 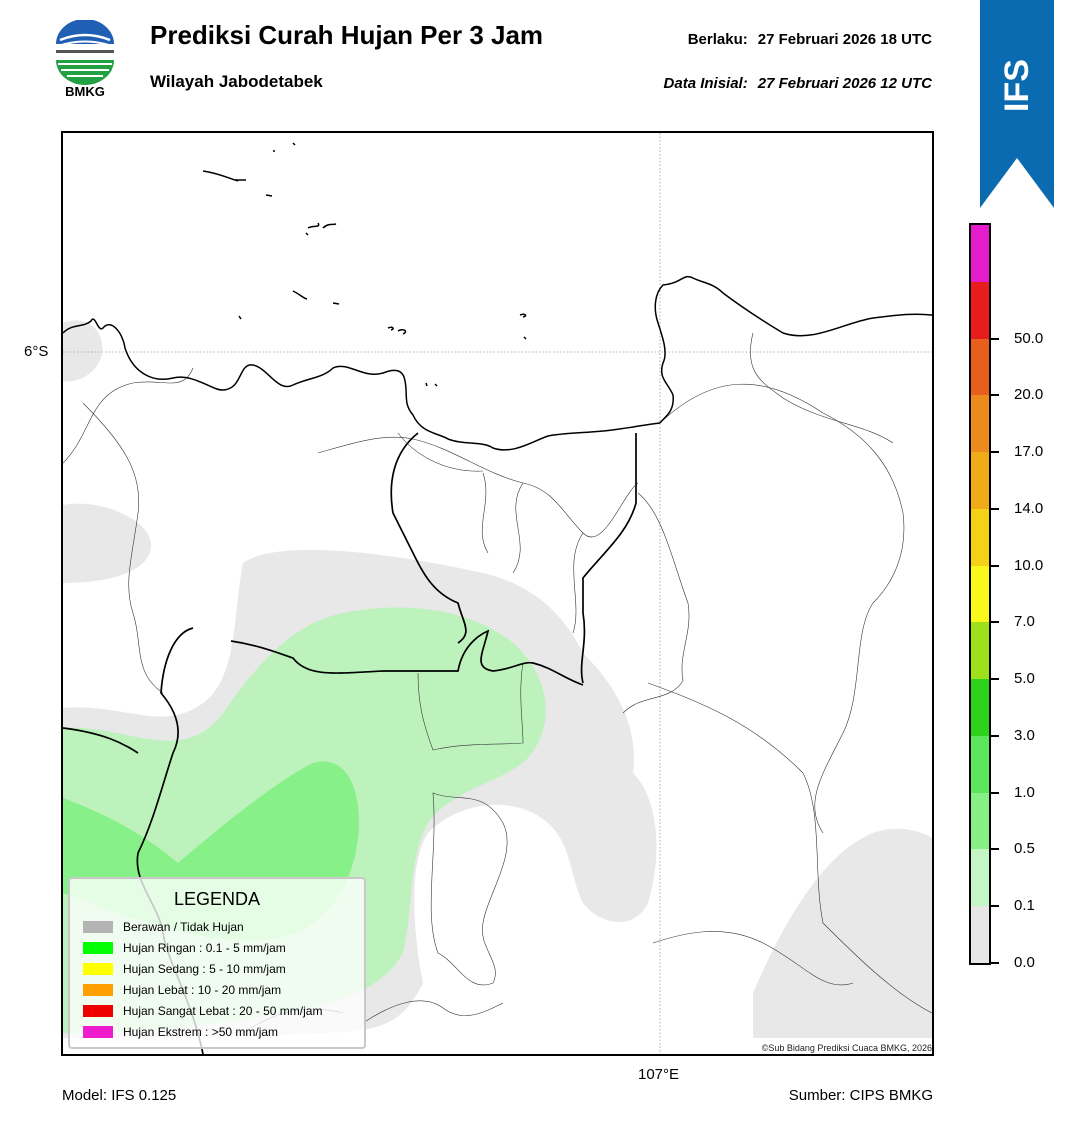 I want to click on colorbar-tick-label: 14.0, so click(x=1029, y=508).